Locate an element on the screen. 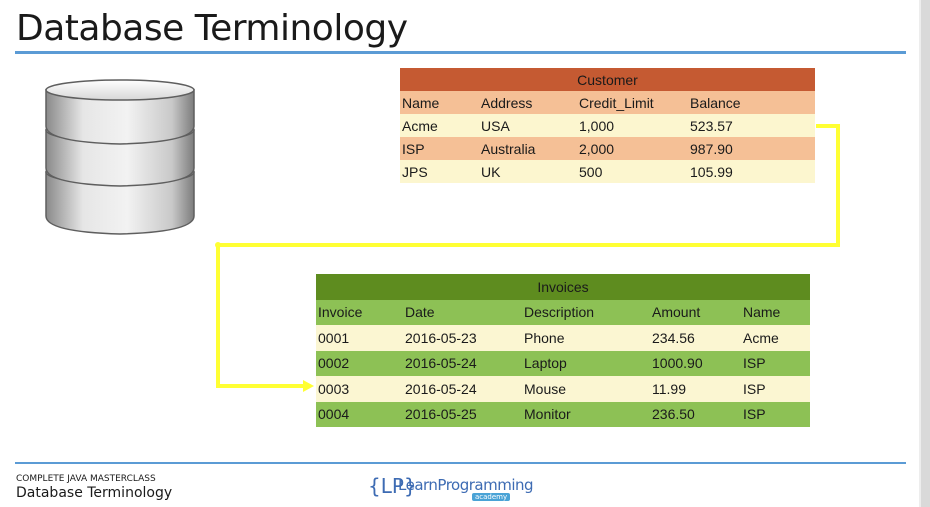  table-cell: Mouse is located at coordinates (586, 389).